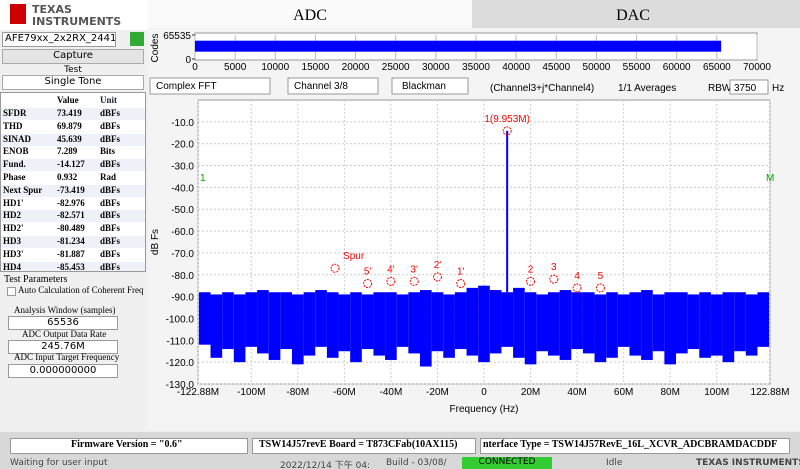 Image resolution: width=800 pixels, height=469 pixels. Describe the element at coordinates (137, 39) in the screenshot. I see `download-button` at that location.